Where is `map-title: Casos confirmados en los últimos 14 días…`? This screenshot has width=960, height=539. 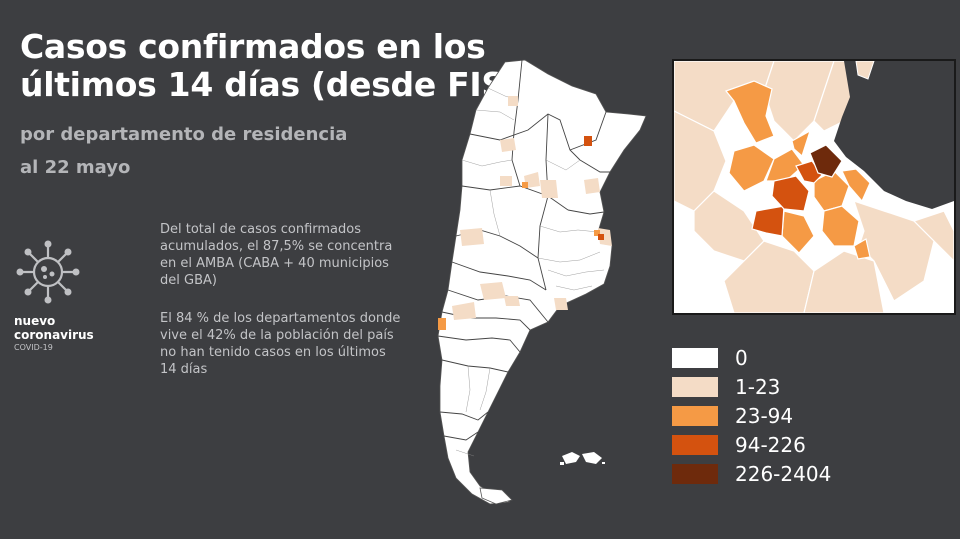 map-title: Casos confirmados en los últimos 14 días… is located at coordinates (270, 65).